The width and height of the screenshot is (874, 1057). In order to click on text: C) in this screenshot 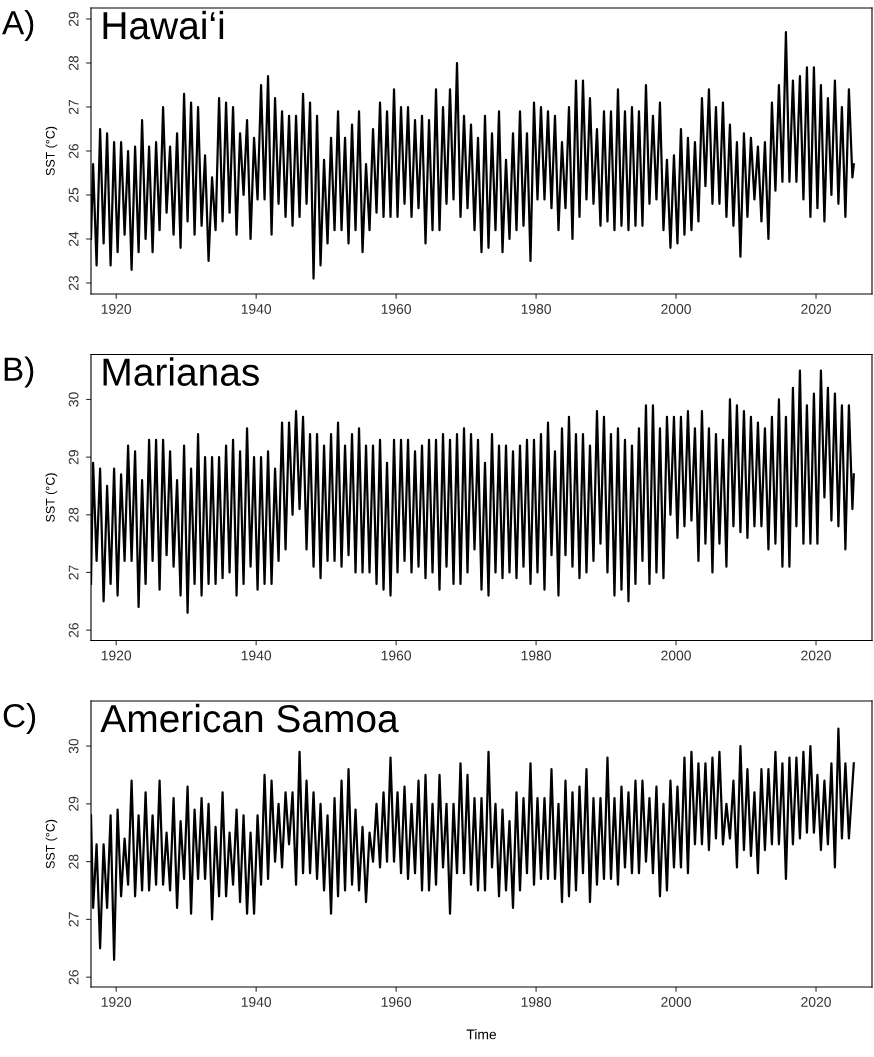, I will do `click(19, 719)`.